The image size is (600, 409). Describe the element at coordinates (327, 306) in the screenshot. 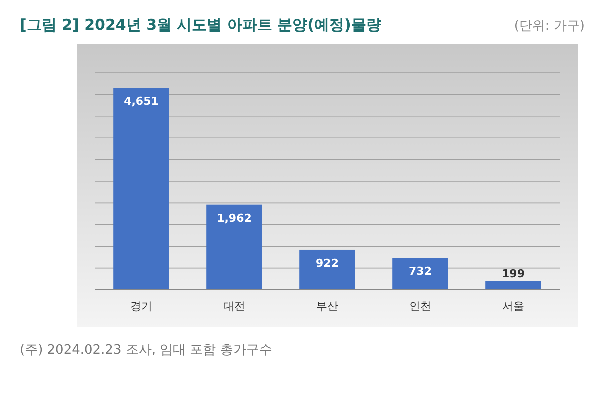

I see `x-tick-label: 부산` at that location.